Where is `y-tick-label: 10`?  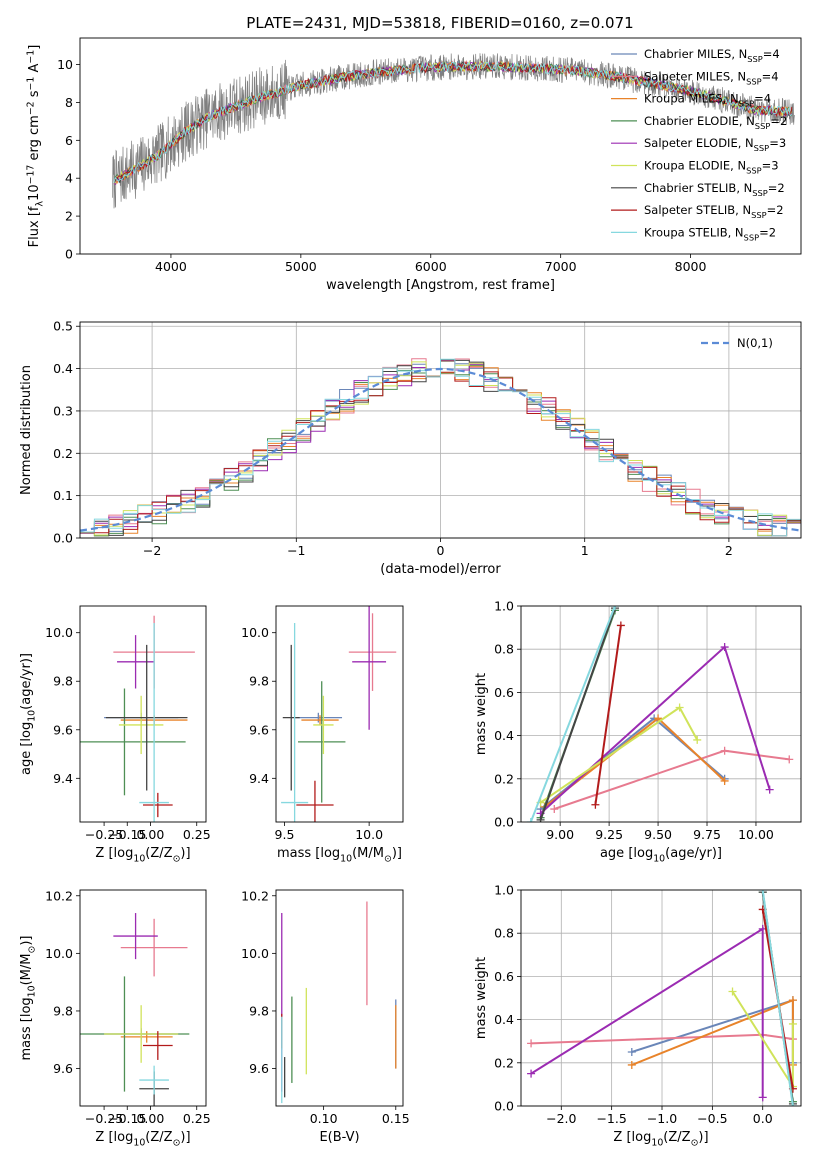 y-tick-label: 10 is located at coordinates (65, 64).